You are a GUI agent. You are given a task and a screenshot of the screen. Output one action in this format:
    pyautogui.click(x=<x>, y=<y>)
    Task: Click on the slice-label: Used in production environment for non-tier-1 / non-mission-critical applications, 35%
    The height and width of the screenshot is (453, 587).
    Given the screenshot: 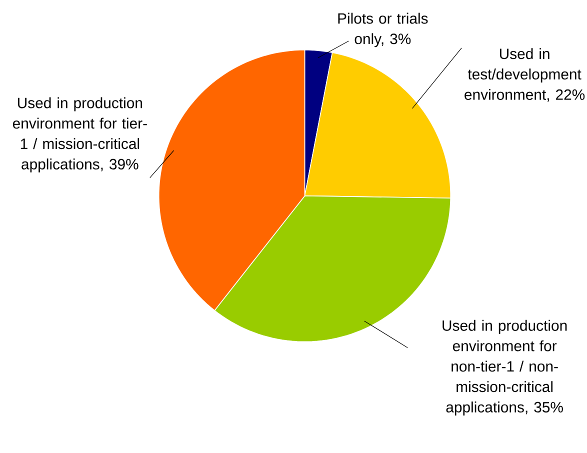 What is the action you would take?
    pyautogui.click(x=504, y=368)
    